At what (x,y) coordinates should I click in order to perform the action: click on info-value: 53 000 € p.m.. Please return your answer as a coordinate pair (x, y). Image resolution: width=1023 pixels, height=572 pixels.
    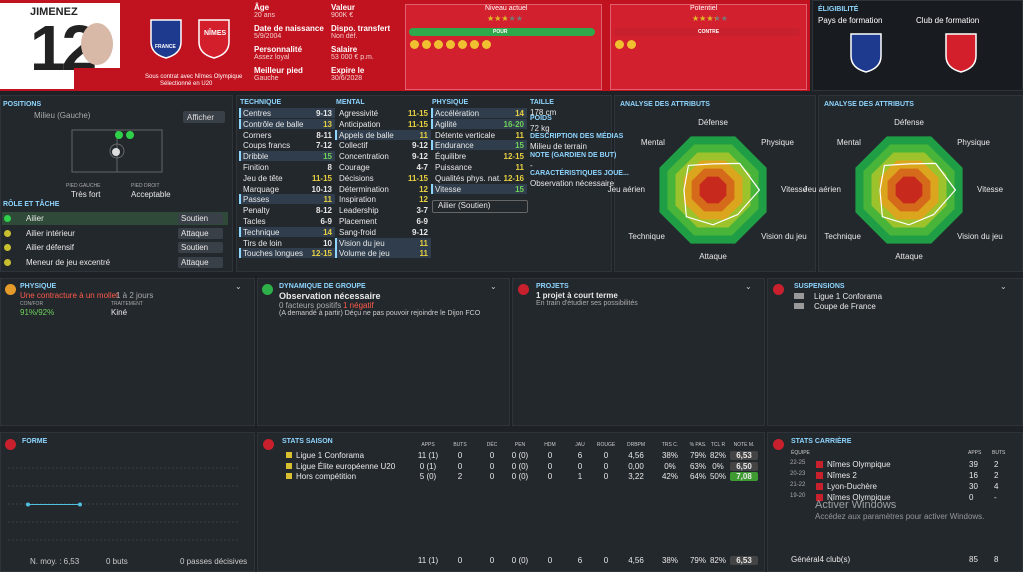
    Looking at the image, I should click on (352, 57).